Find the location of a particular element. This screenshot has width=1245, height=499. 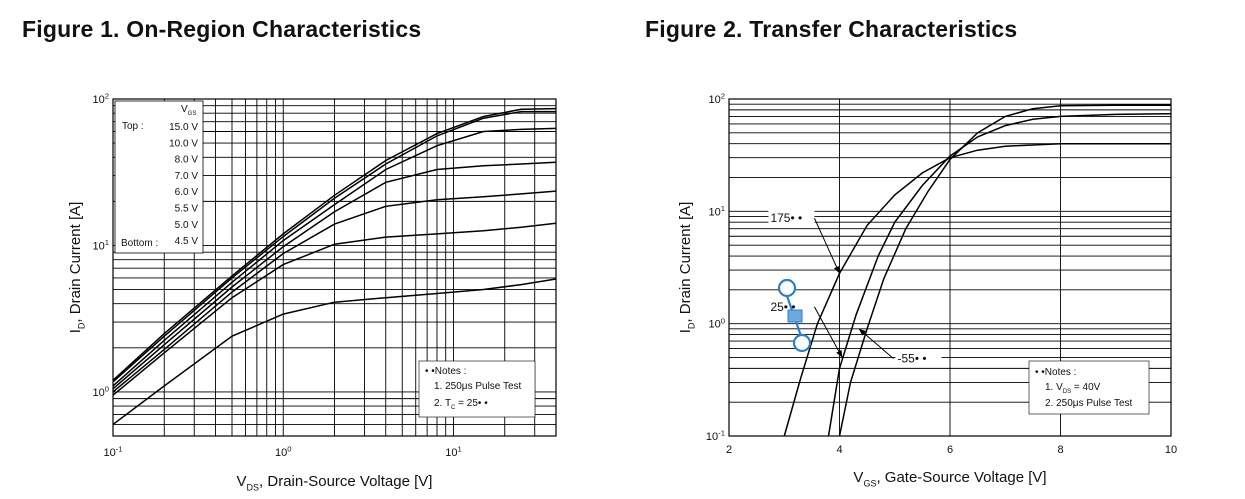

figure-1-notes-line2: 2. TC = 25• • is located at coordinates (461, 404).